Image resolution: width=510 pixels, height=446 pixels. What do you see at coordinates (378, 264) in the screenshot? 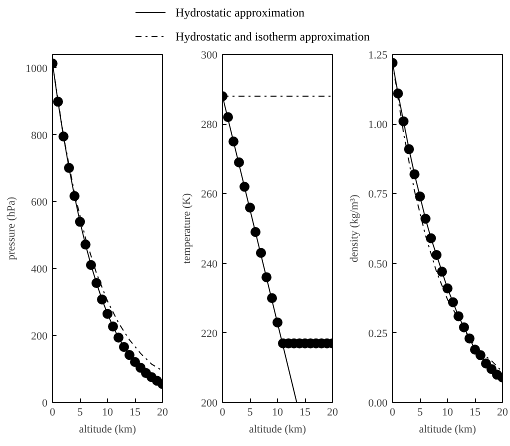
I see `y-tick-label: 0.50` at bounding box center [378, 264].